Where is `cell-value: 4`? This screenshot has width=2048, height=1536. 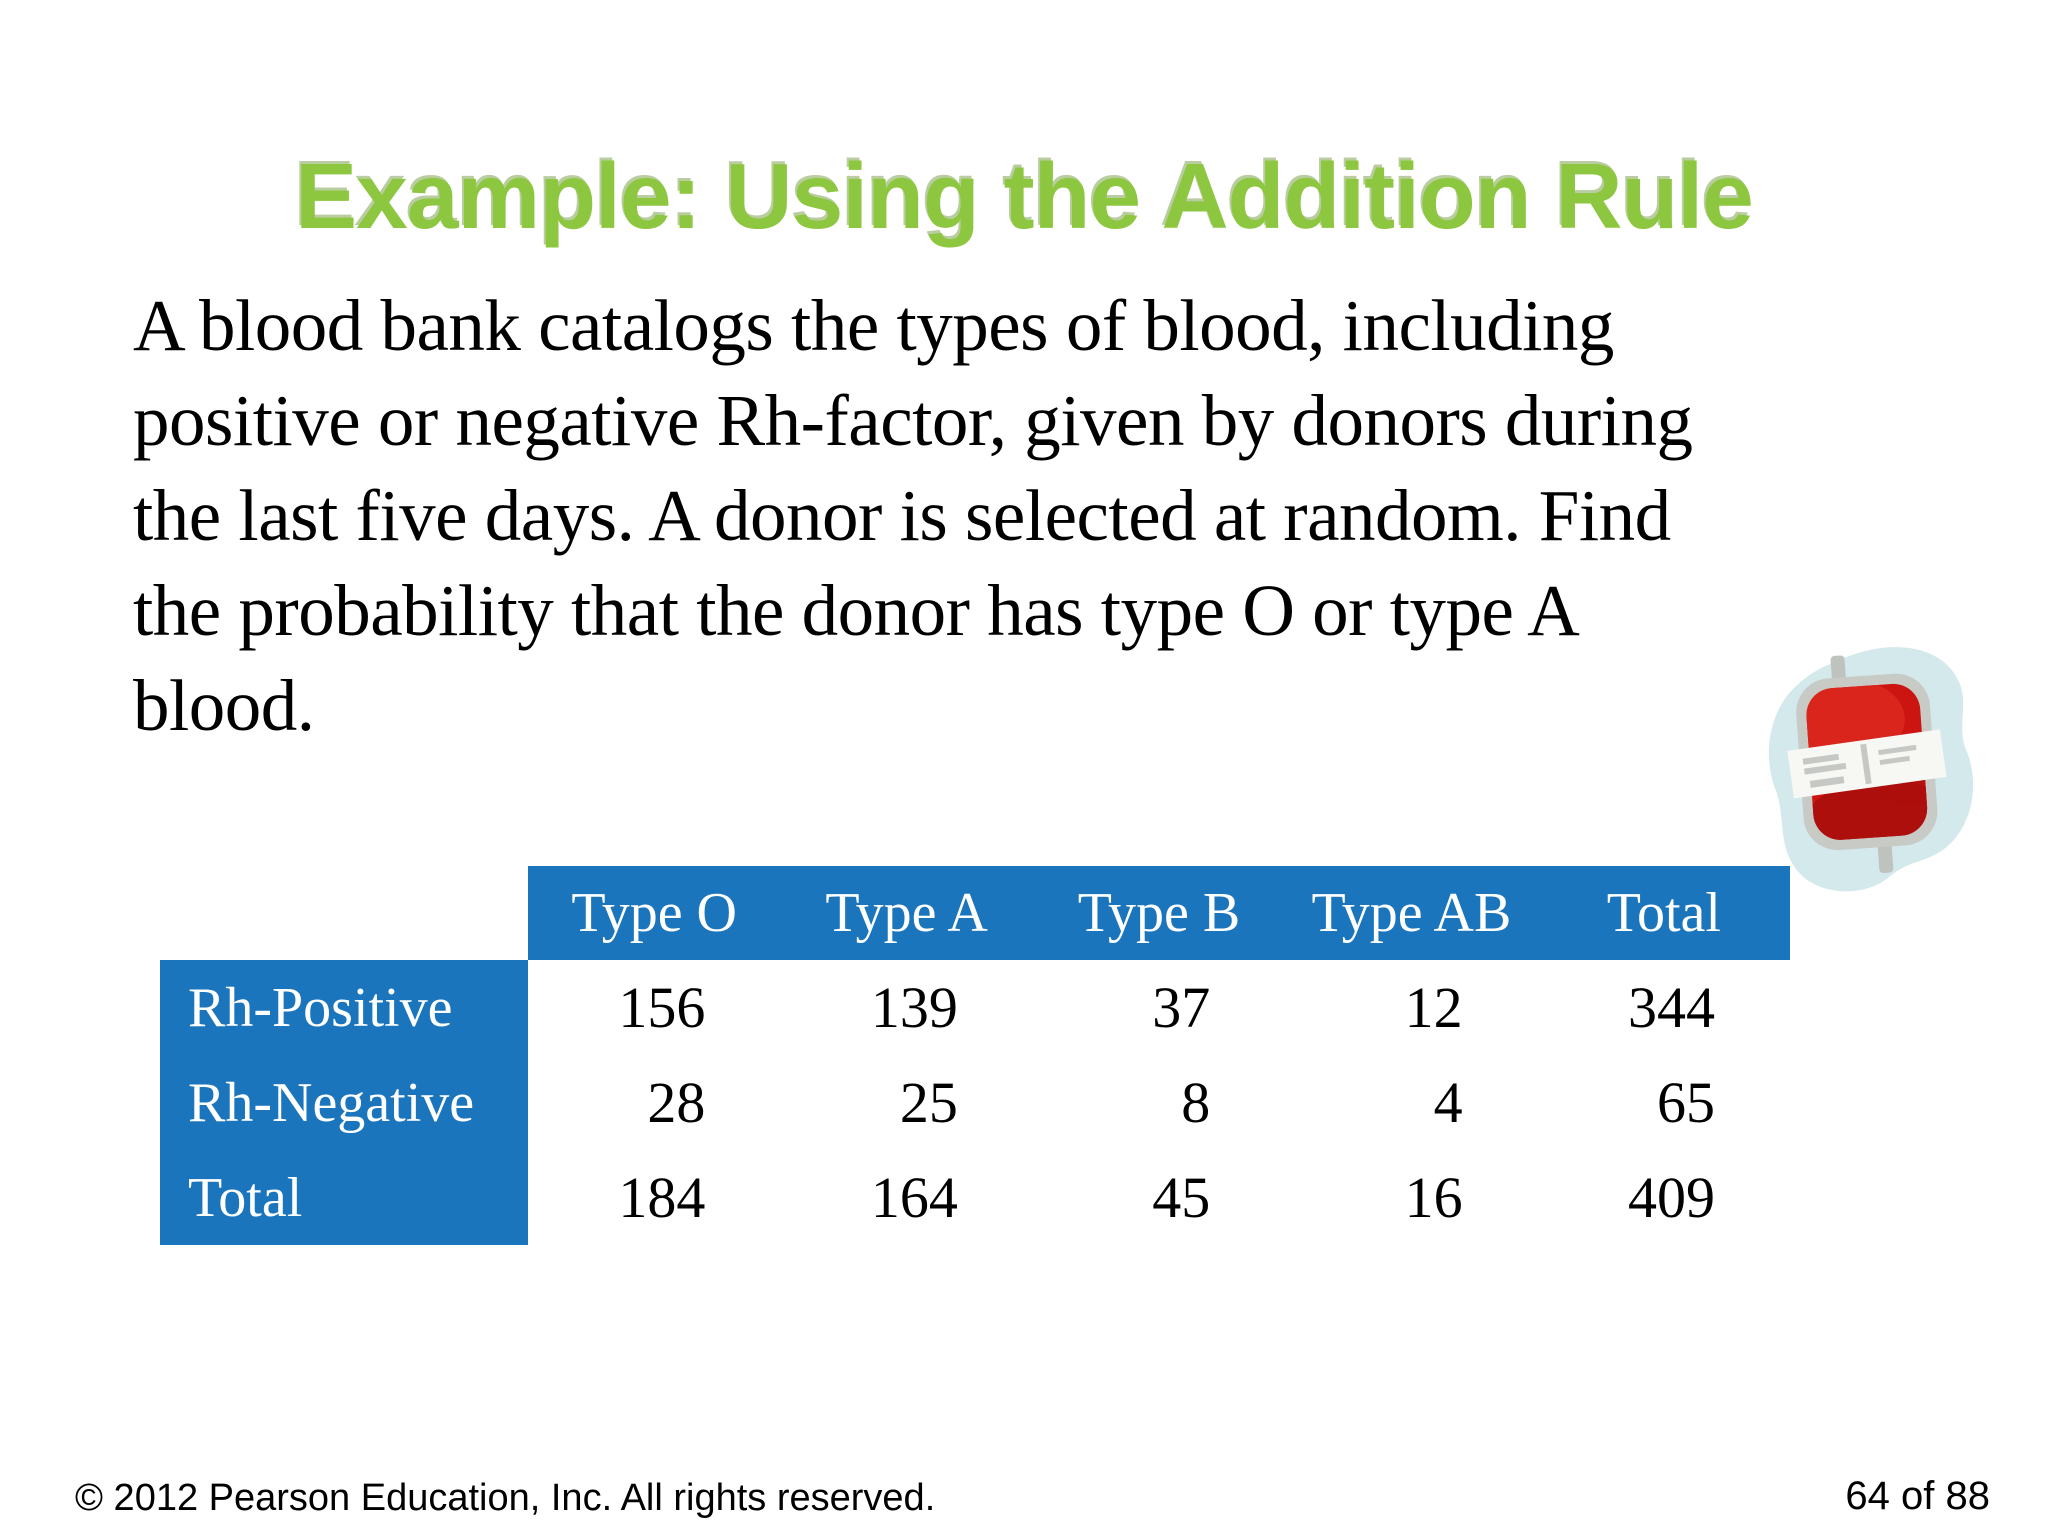
cell-value: 4 is located at coordinates (1448, 1102).